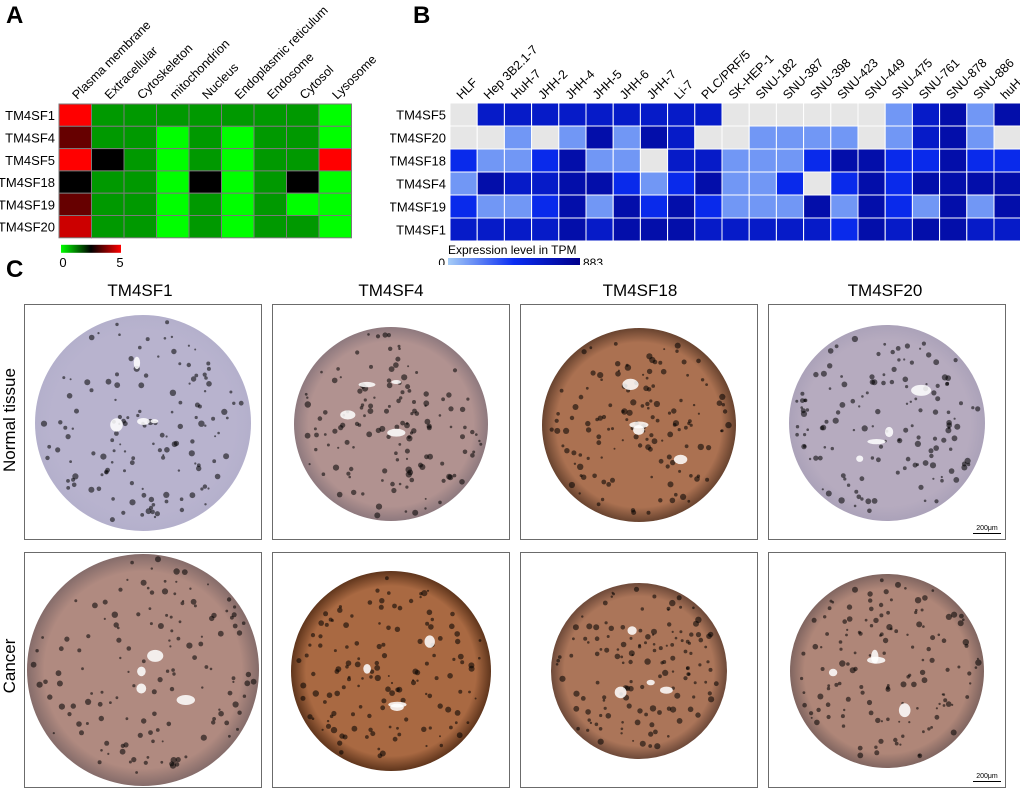 The height and width of the screenshot is (792, 1020). Describe the element at coordinates (119, 262) in the screenshot. I see `a-colorbar-max-label: 5` at that location.